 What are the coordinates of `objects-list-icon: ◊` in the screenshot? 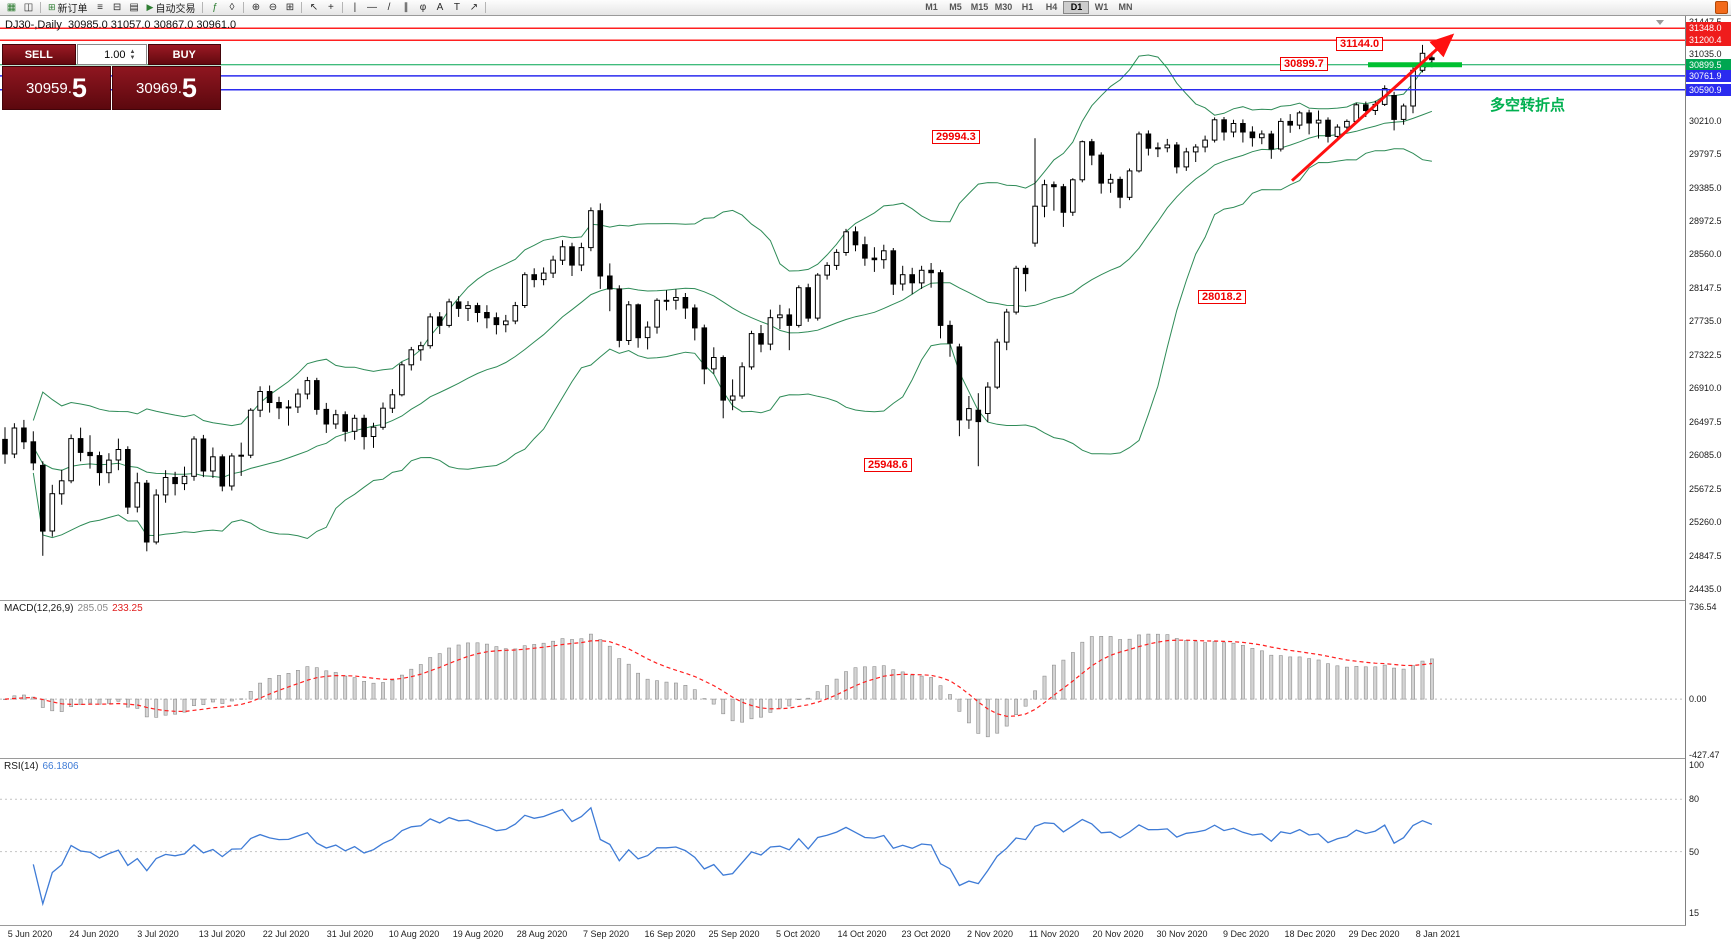 It's located at (232, 7).